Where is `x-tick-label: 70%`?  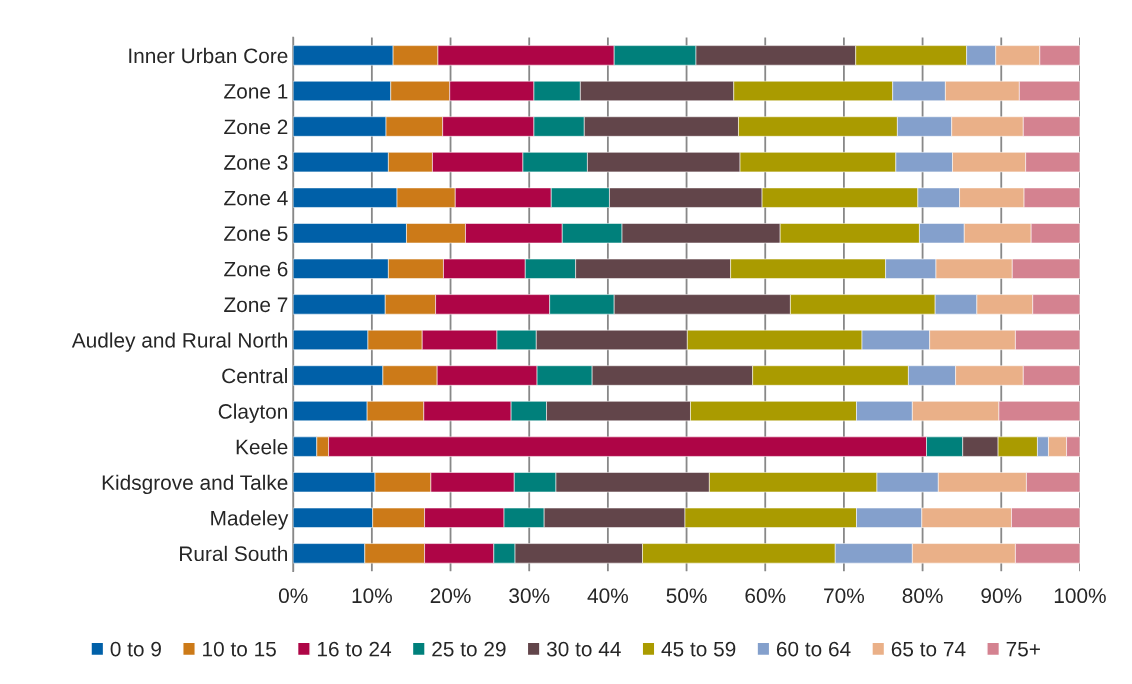 x-tick-label: 70% is located at coordinates (844, 596).